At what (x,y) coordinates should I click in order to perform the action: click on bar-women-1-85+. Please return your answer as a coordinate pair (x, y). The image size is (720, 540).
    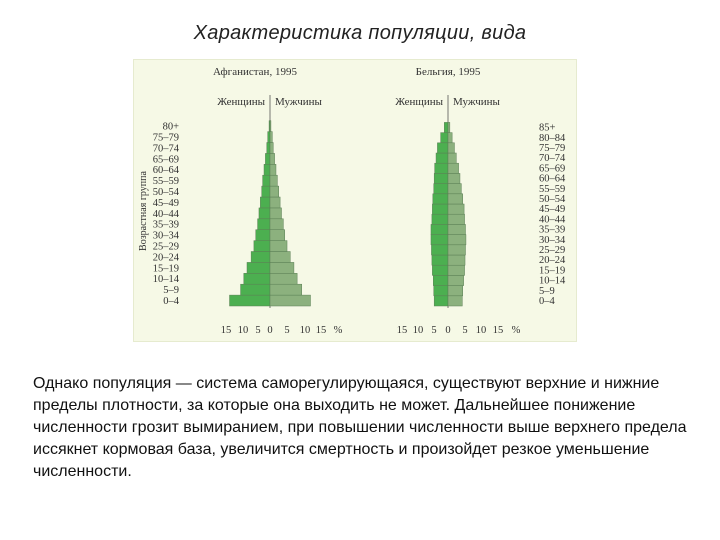
    Looking at the image, I should click on (446, 127).